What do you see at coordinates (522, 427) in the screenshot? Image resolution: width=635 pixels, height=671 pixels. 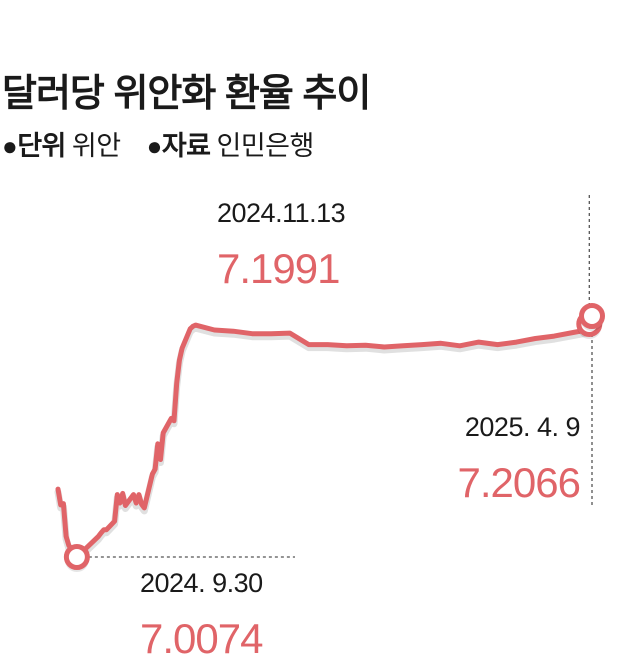 I see `last-date-label: 2025. 4. 9` at bounding box center [522, 427].